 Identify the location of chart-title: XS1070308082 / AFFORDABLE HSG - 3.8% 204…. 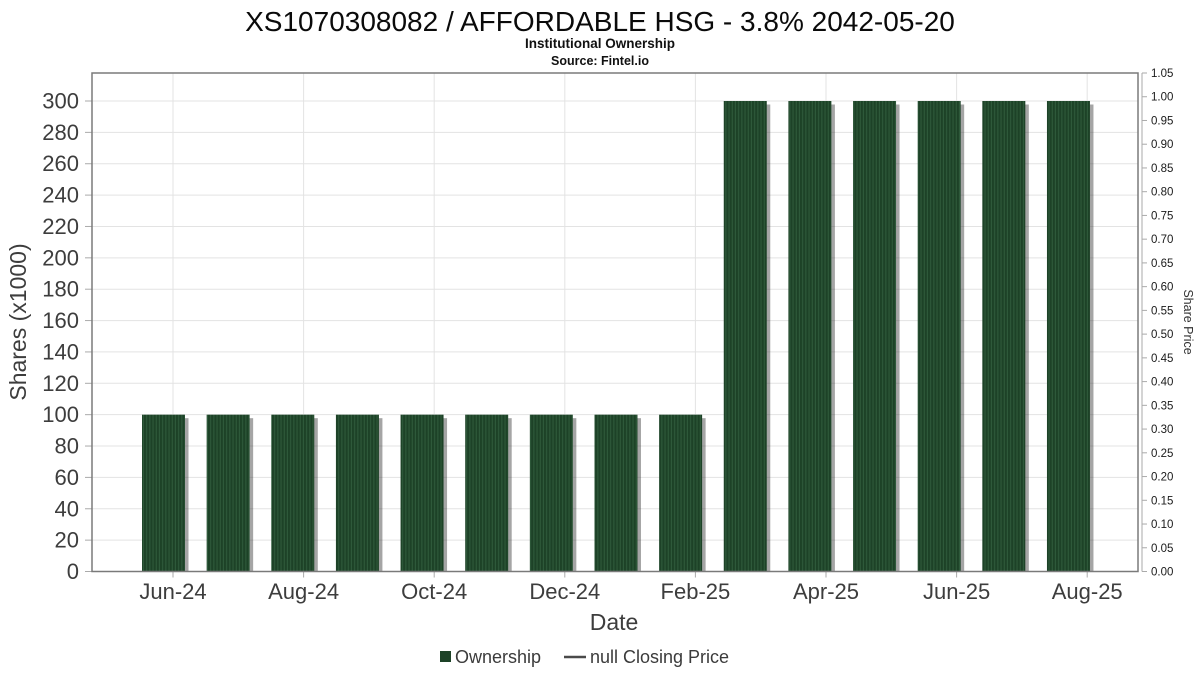
(600, 21).